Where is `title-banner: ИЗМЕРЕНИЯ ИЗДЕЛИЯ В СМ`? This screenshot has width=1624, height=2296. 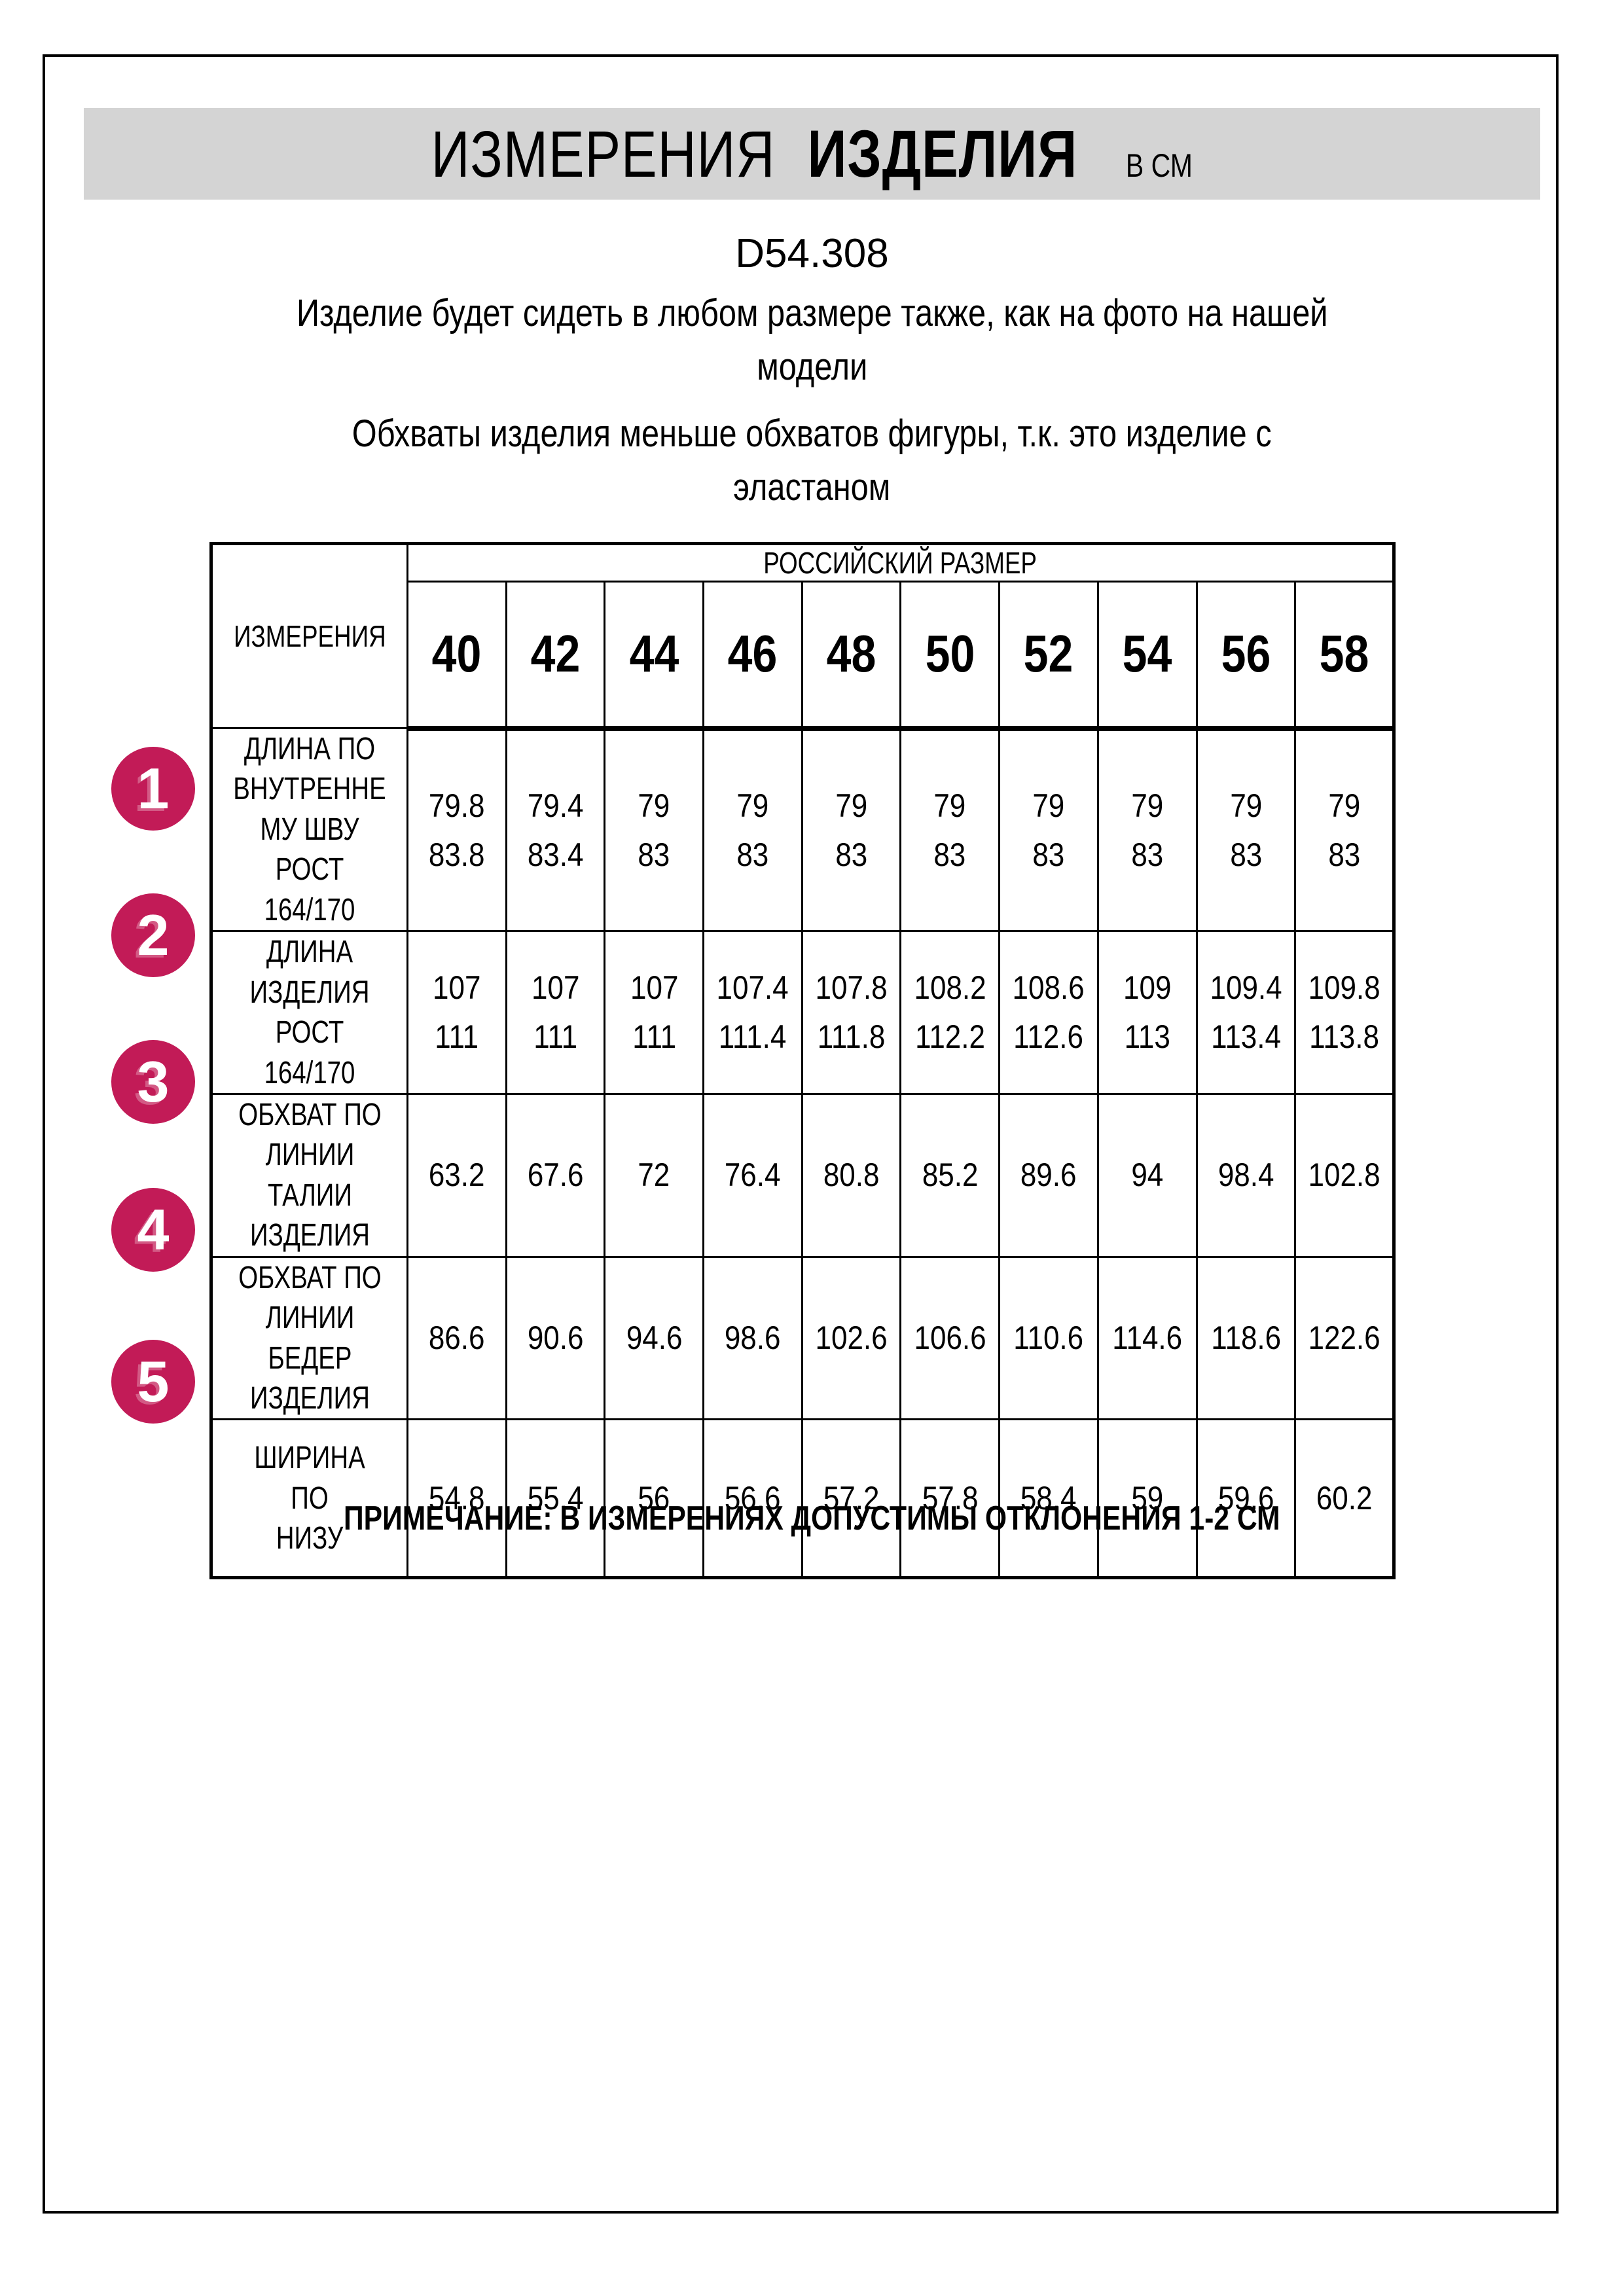
title-banner: ИЗМЕРЕНИЯ ИЗДЕЛИЯ В СМ is located at coordinates (812, 154).